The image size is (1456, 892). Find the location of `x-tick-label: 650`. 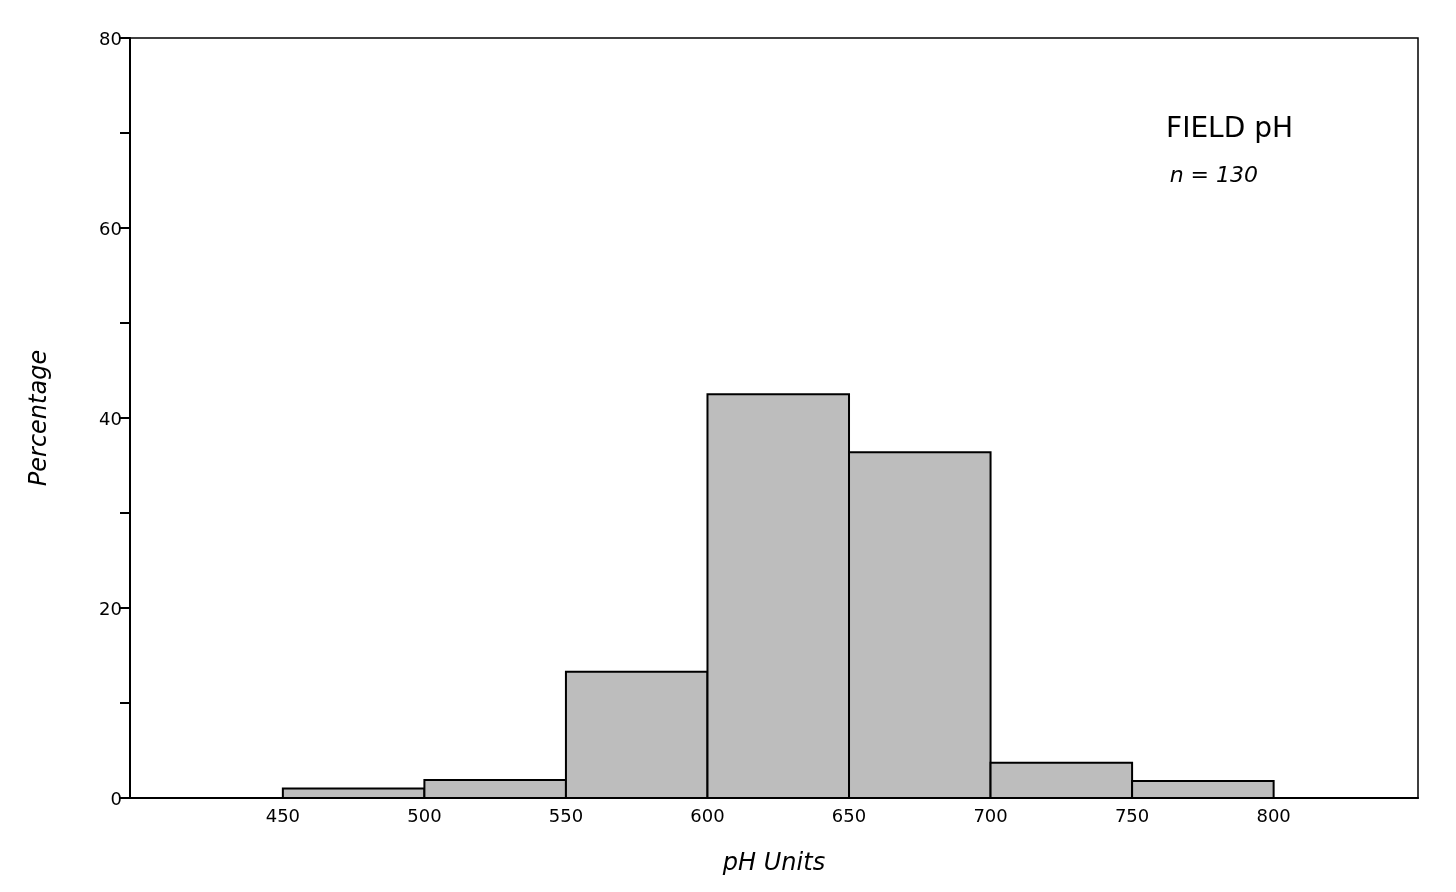

x-tick-label: 650 is located at coordinates (849, 815).